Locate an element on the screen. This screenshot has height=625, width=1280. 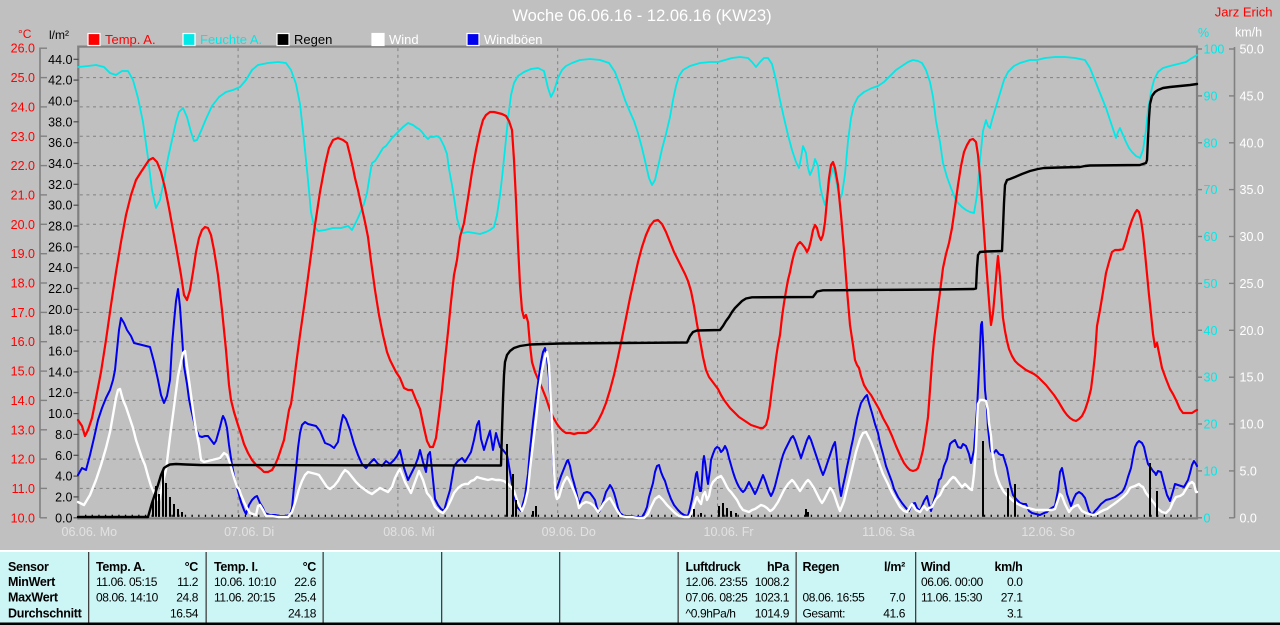
svg-text: 1023.1 is located at coordinates (772, 597).